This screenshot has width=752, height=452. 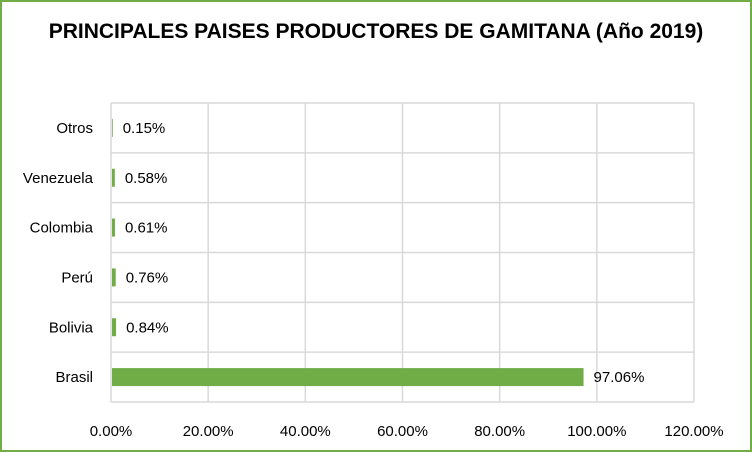 What do you see at coordinates (402, 431) in the screenshot?
I see `x-tick-label: 60.00%` at bounding box center [402, 431].